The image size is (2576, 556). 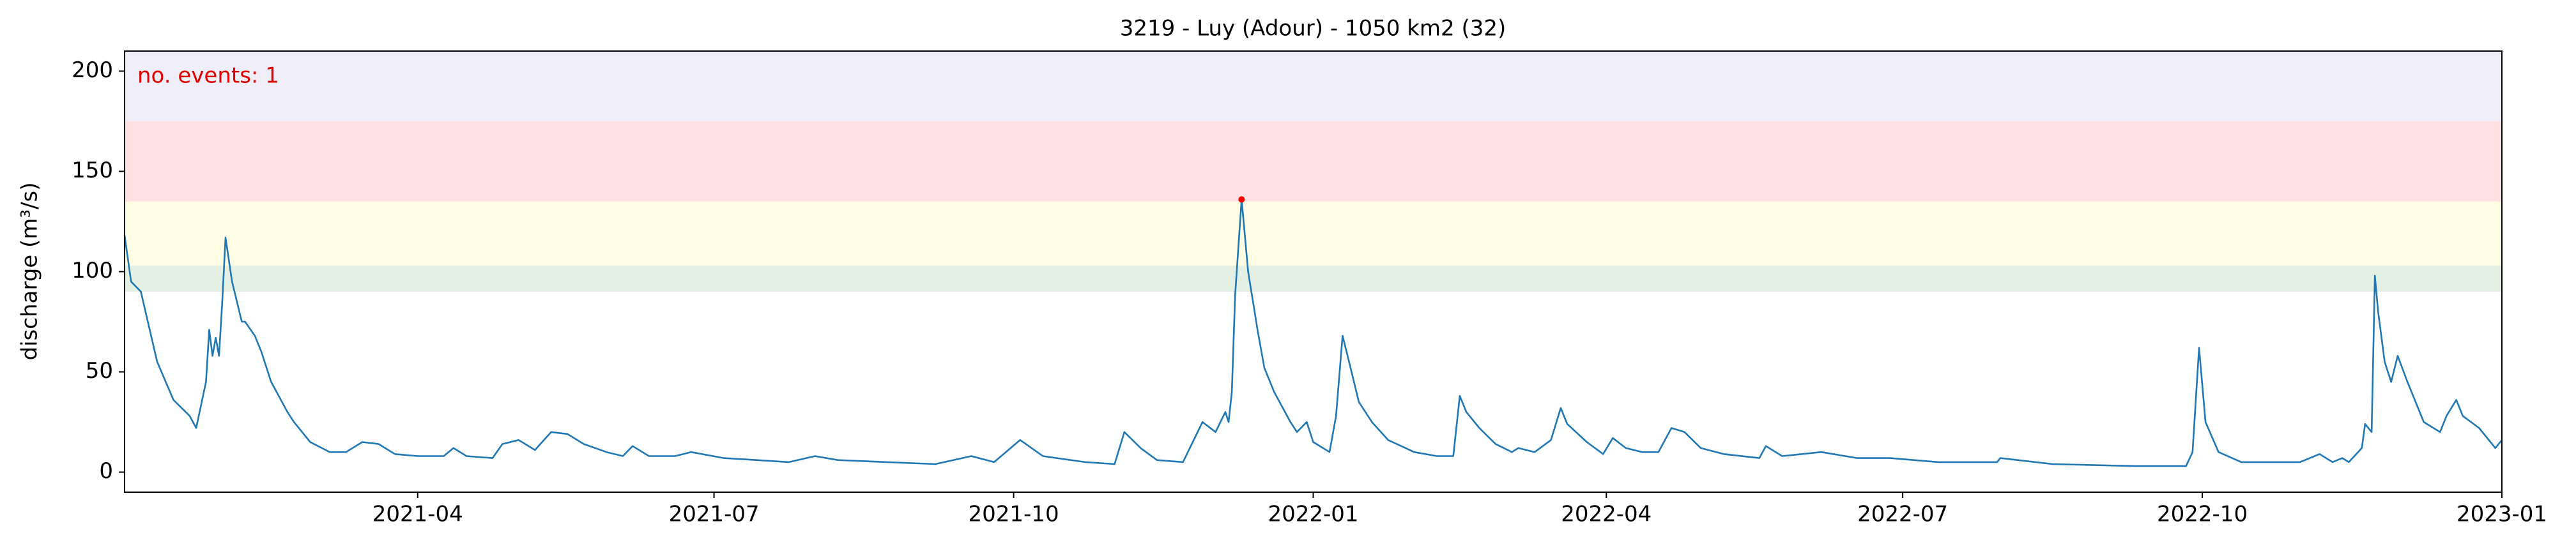 I want to click on y-axis-label: discharge (m³/s), so click(x=30, y=272).